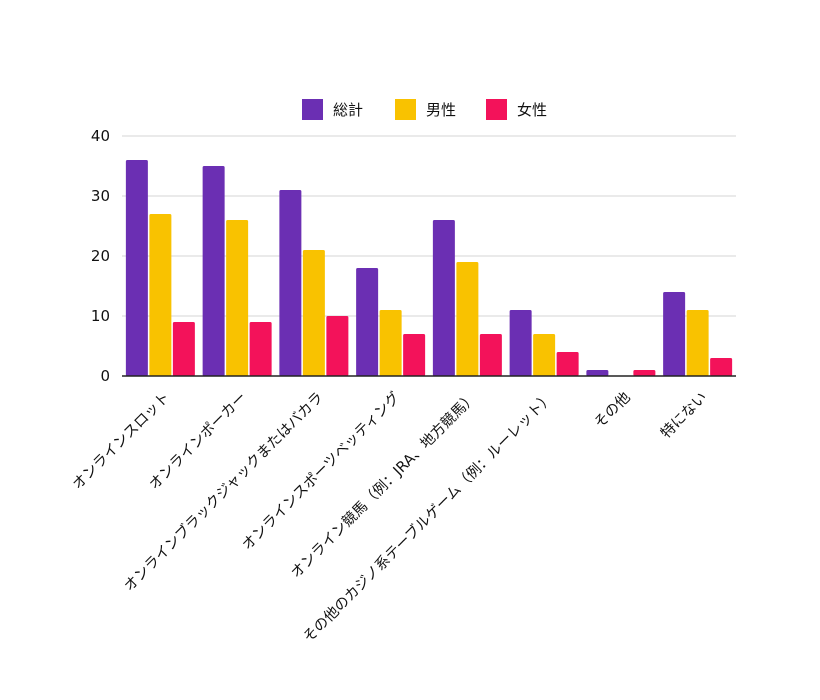 This screenshot has height=700, width=820. What do you see at coordinates (414, 355) in the screenshot?
I see `bar-女性-3` at bounding box center [414, 355].